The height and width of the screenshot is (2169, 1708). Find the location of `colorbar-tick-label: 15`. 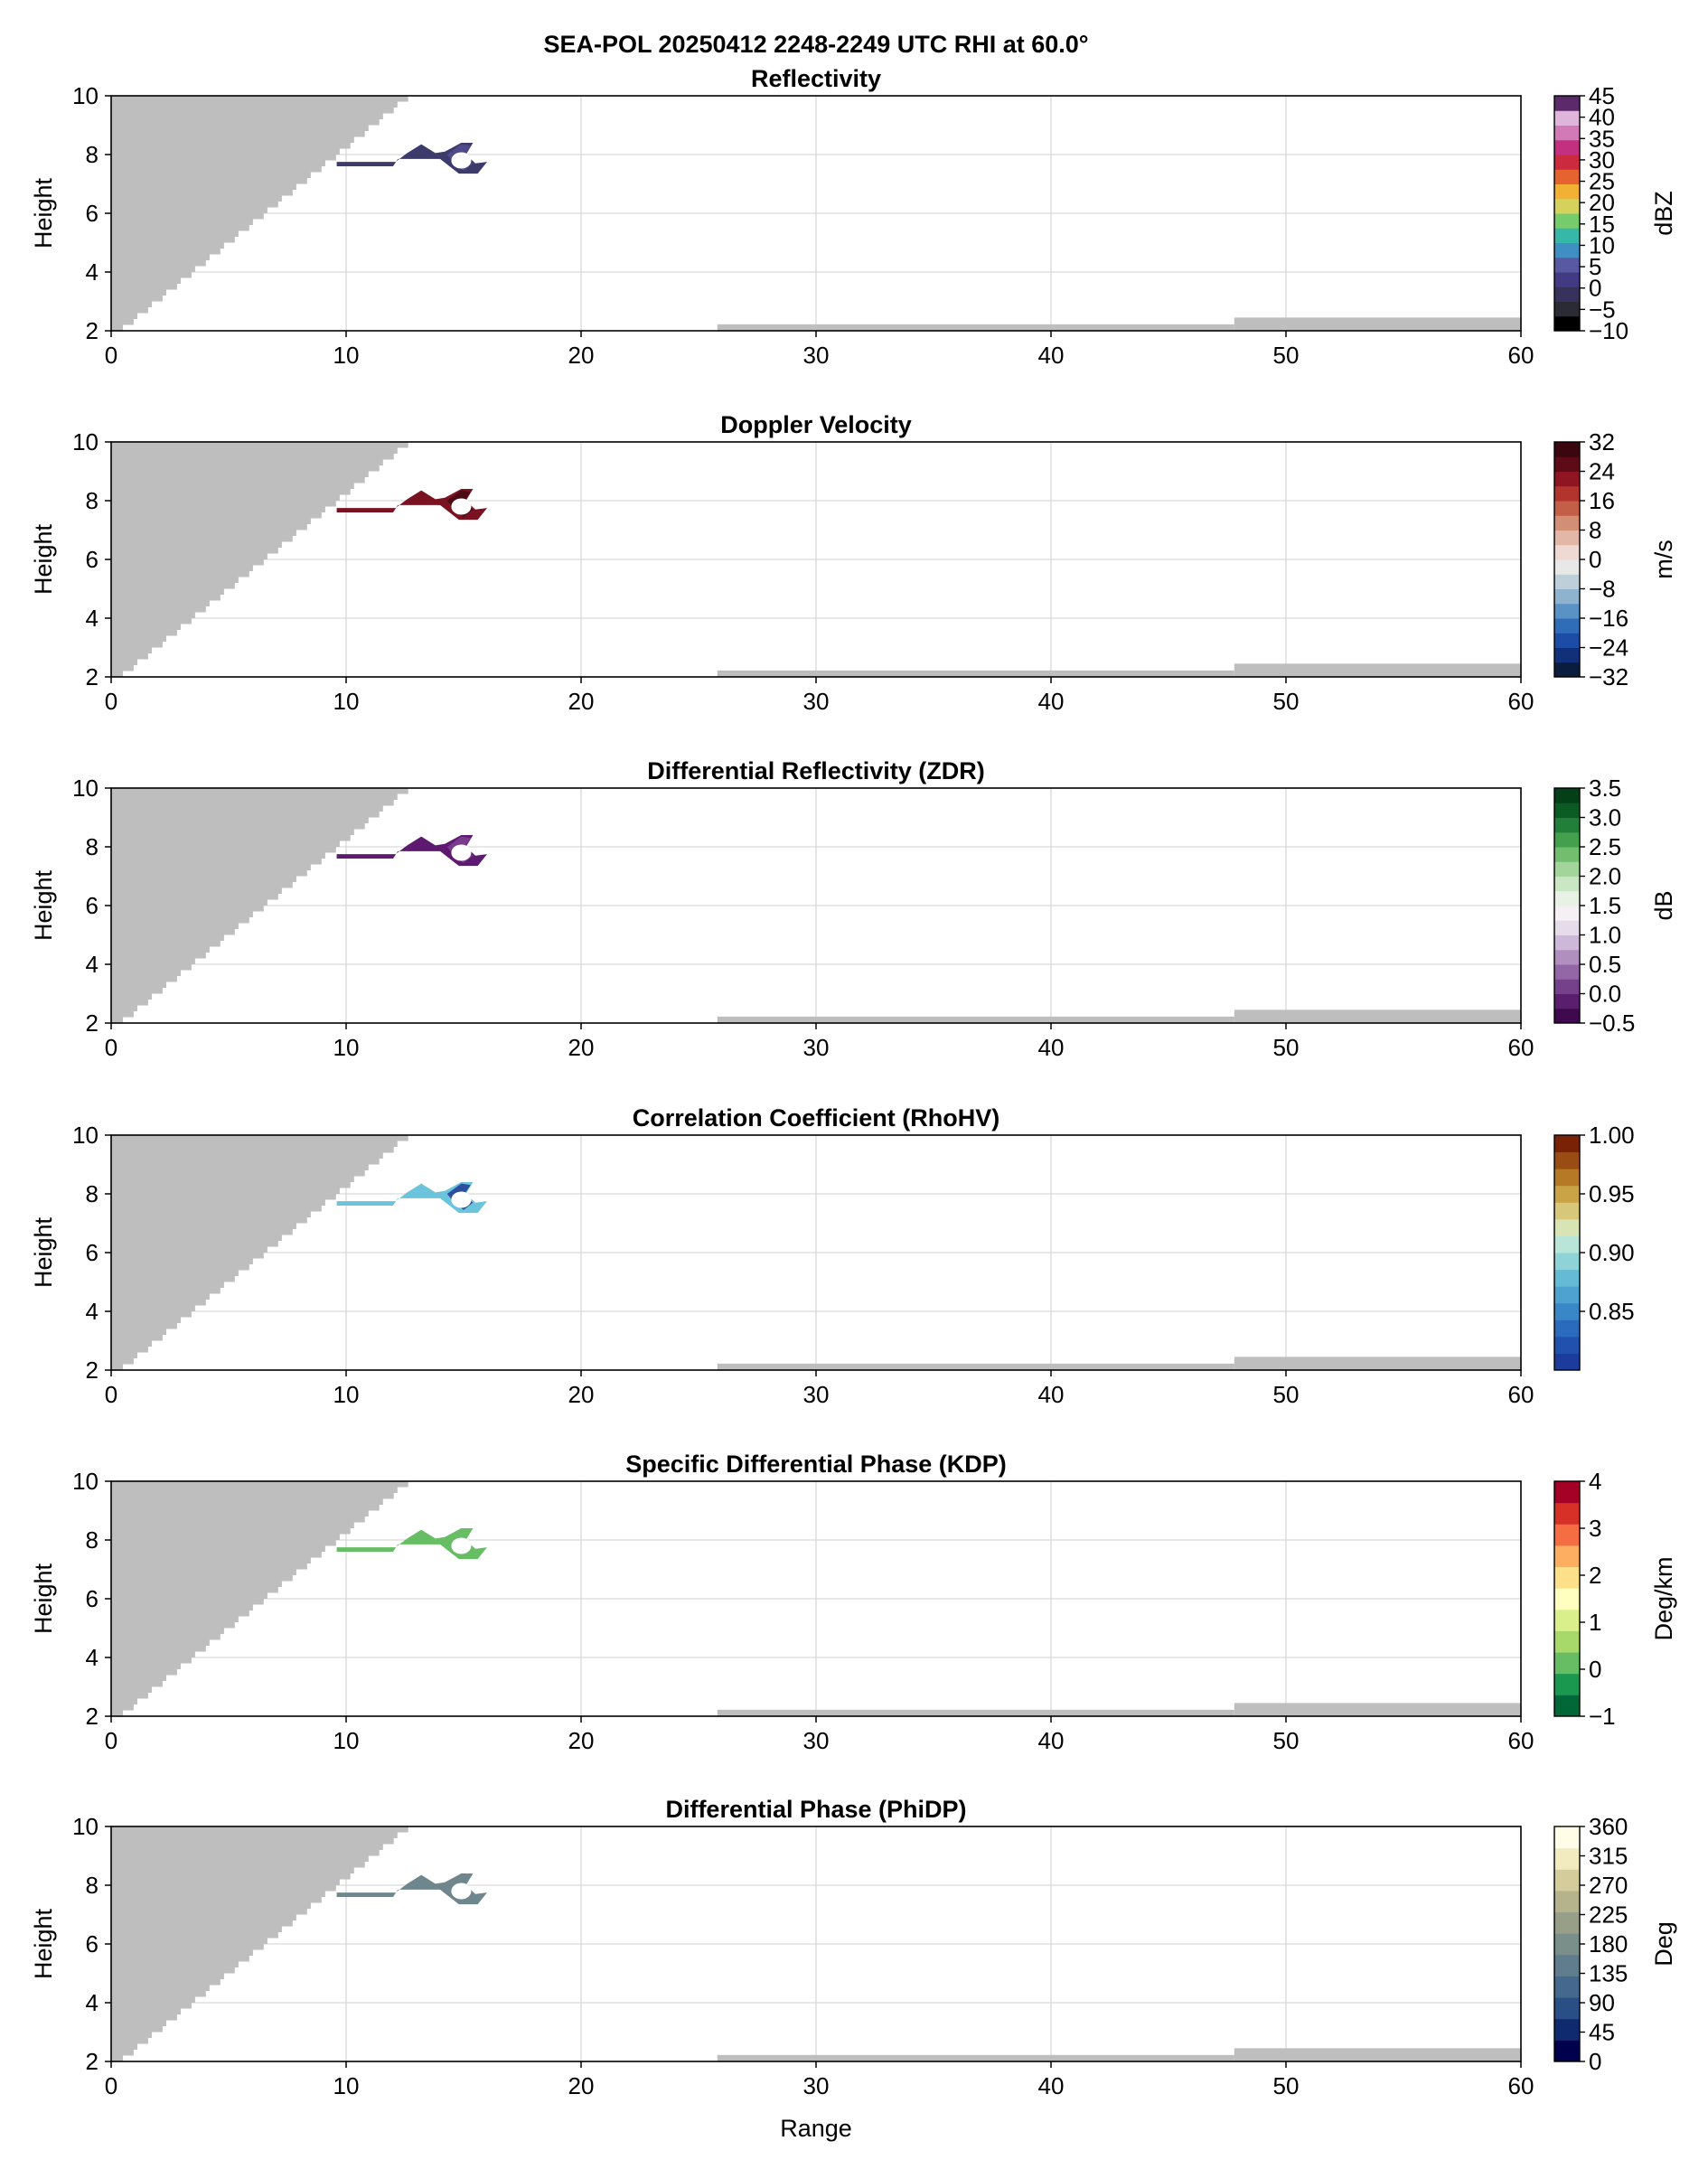

colorbar-tick-label: 15 is located at coordinates (1602, 225).